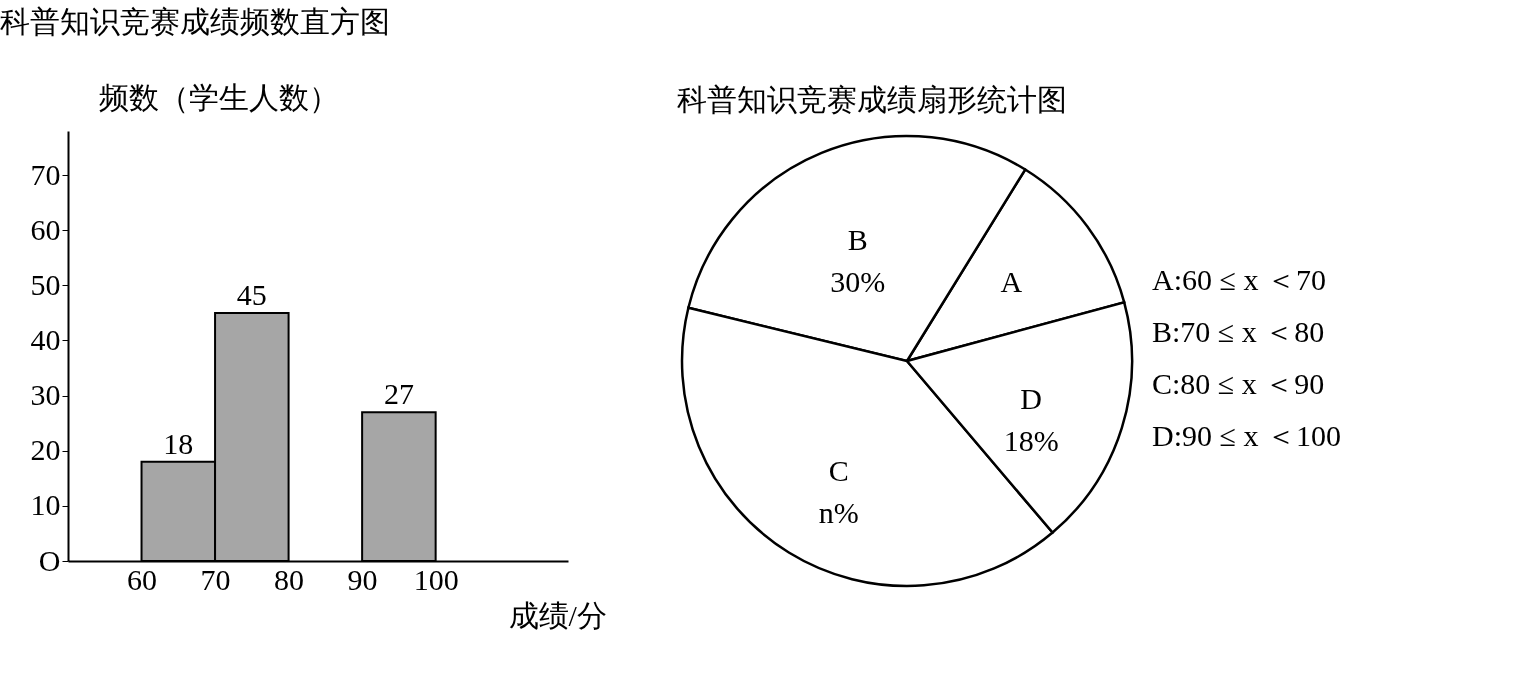 The image size is (1528, 682). Describe the element at coordinates (49, 560) in the screenshot. I see `y-tick-label: O` at that location.